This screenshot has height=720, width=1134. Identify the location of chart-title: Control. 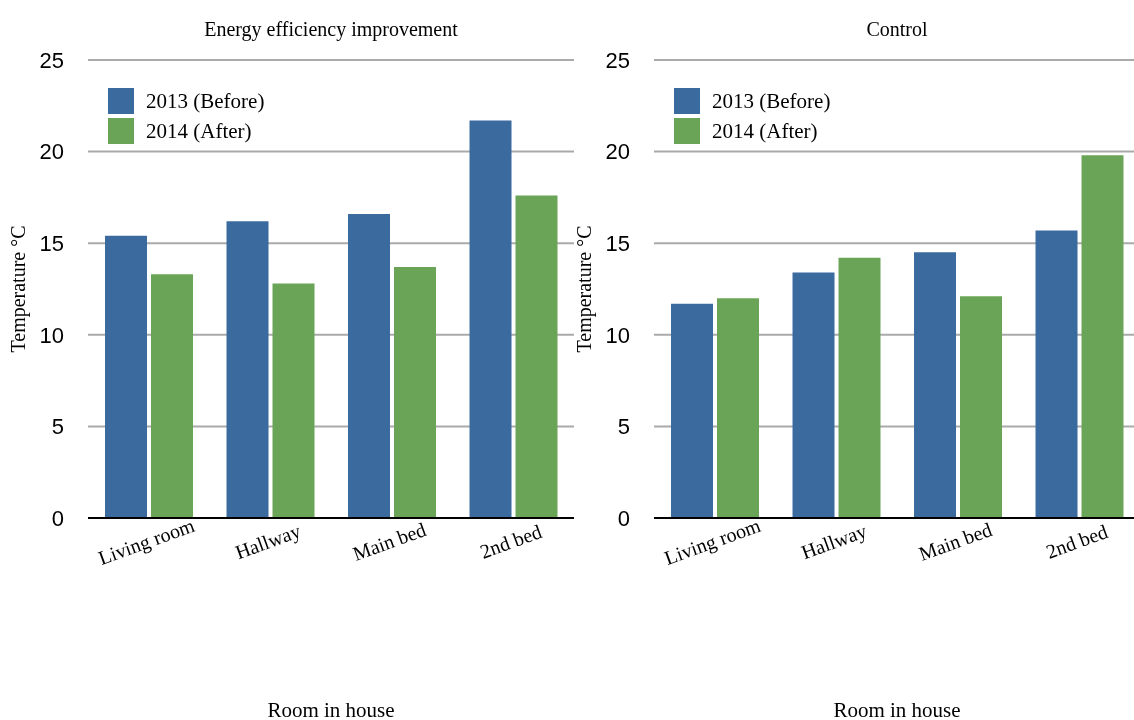
(897, 29).